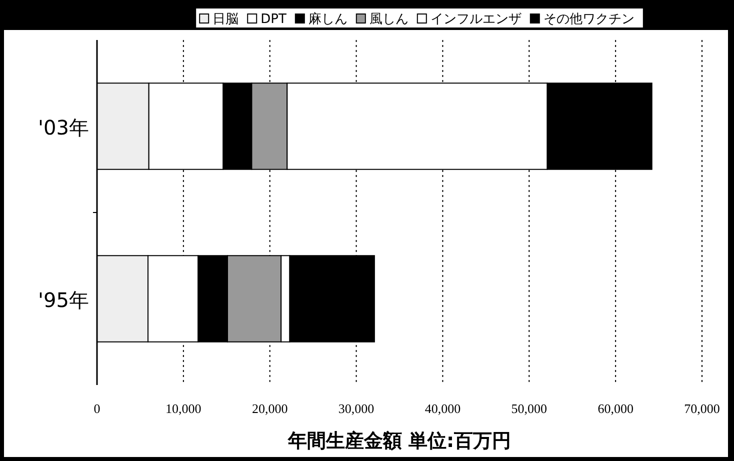  What do you see at coordinates (702, 408) in the screenshot?
I see `x-tick-label: 70,000` at bounding box center [702, 408].